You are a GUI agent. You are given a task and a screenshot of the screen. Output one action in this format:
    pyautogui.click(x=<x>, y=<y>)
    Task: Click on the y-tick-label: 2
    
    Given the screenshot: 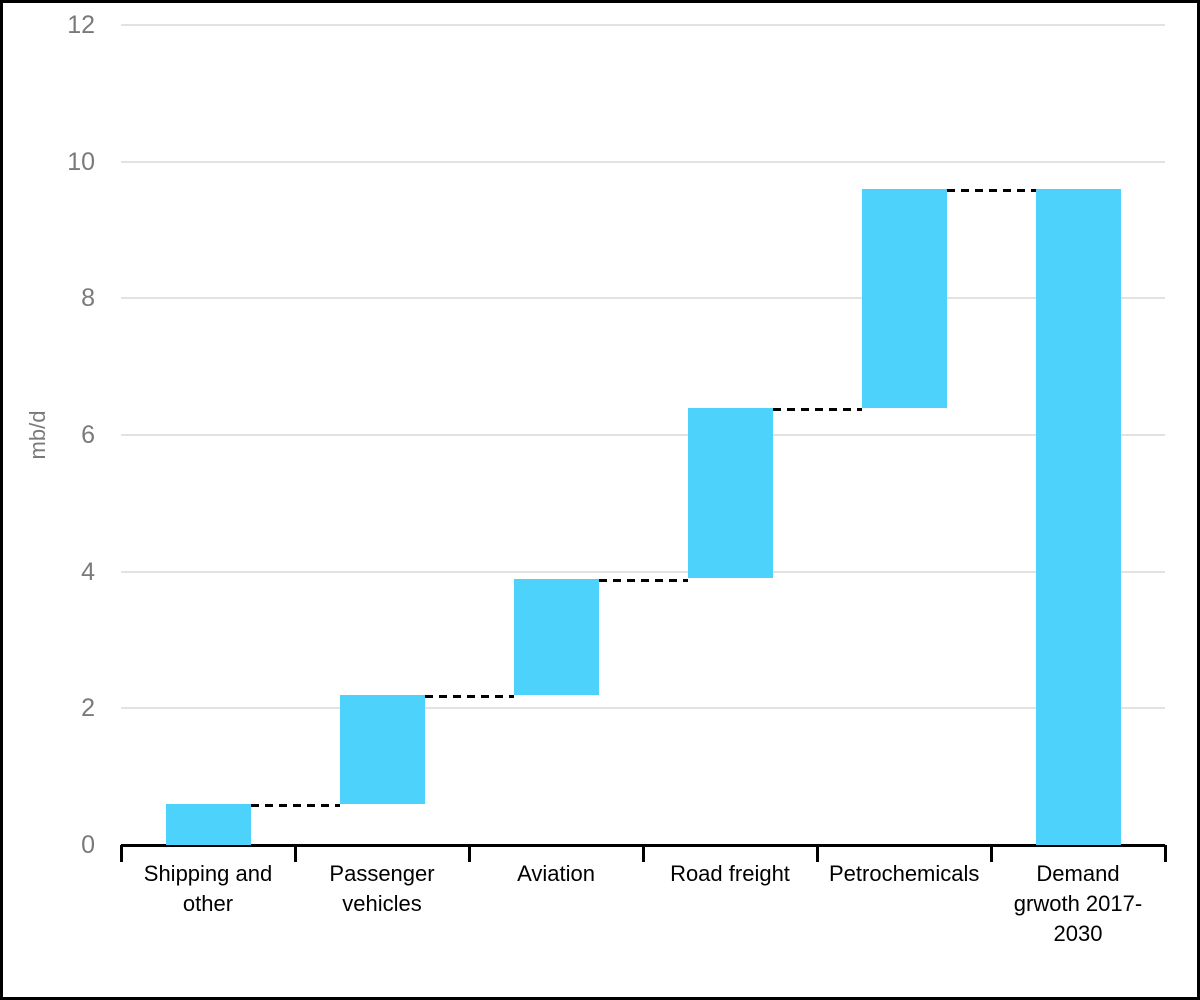 What is the action you would take?
    pyautogui.click(x=88, y=708)
    